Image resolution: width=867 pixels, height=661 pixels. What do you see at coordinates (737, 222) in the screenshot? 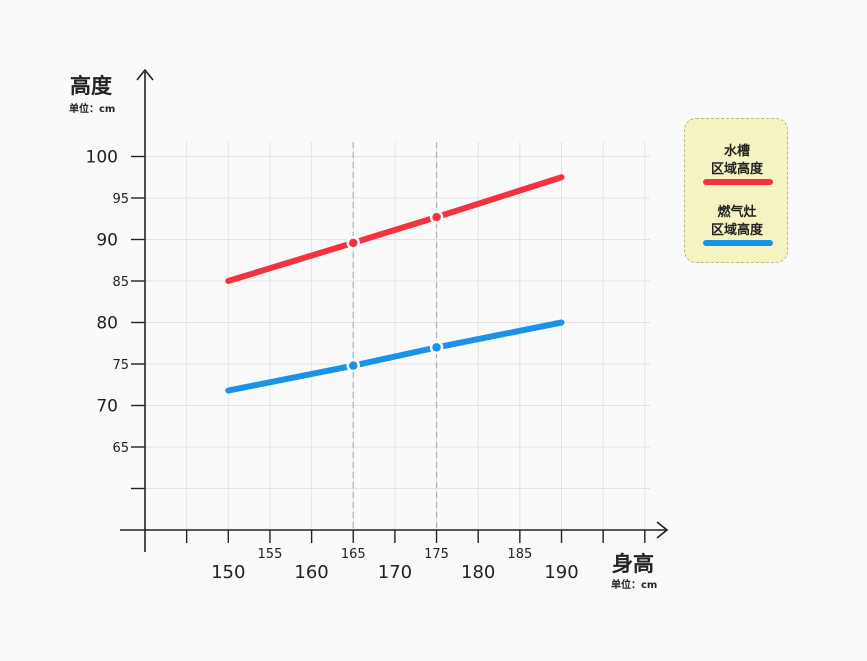
I see `legend-item-stove: 燃气灶 区域高度` at bounding box center [737, 222].